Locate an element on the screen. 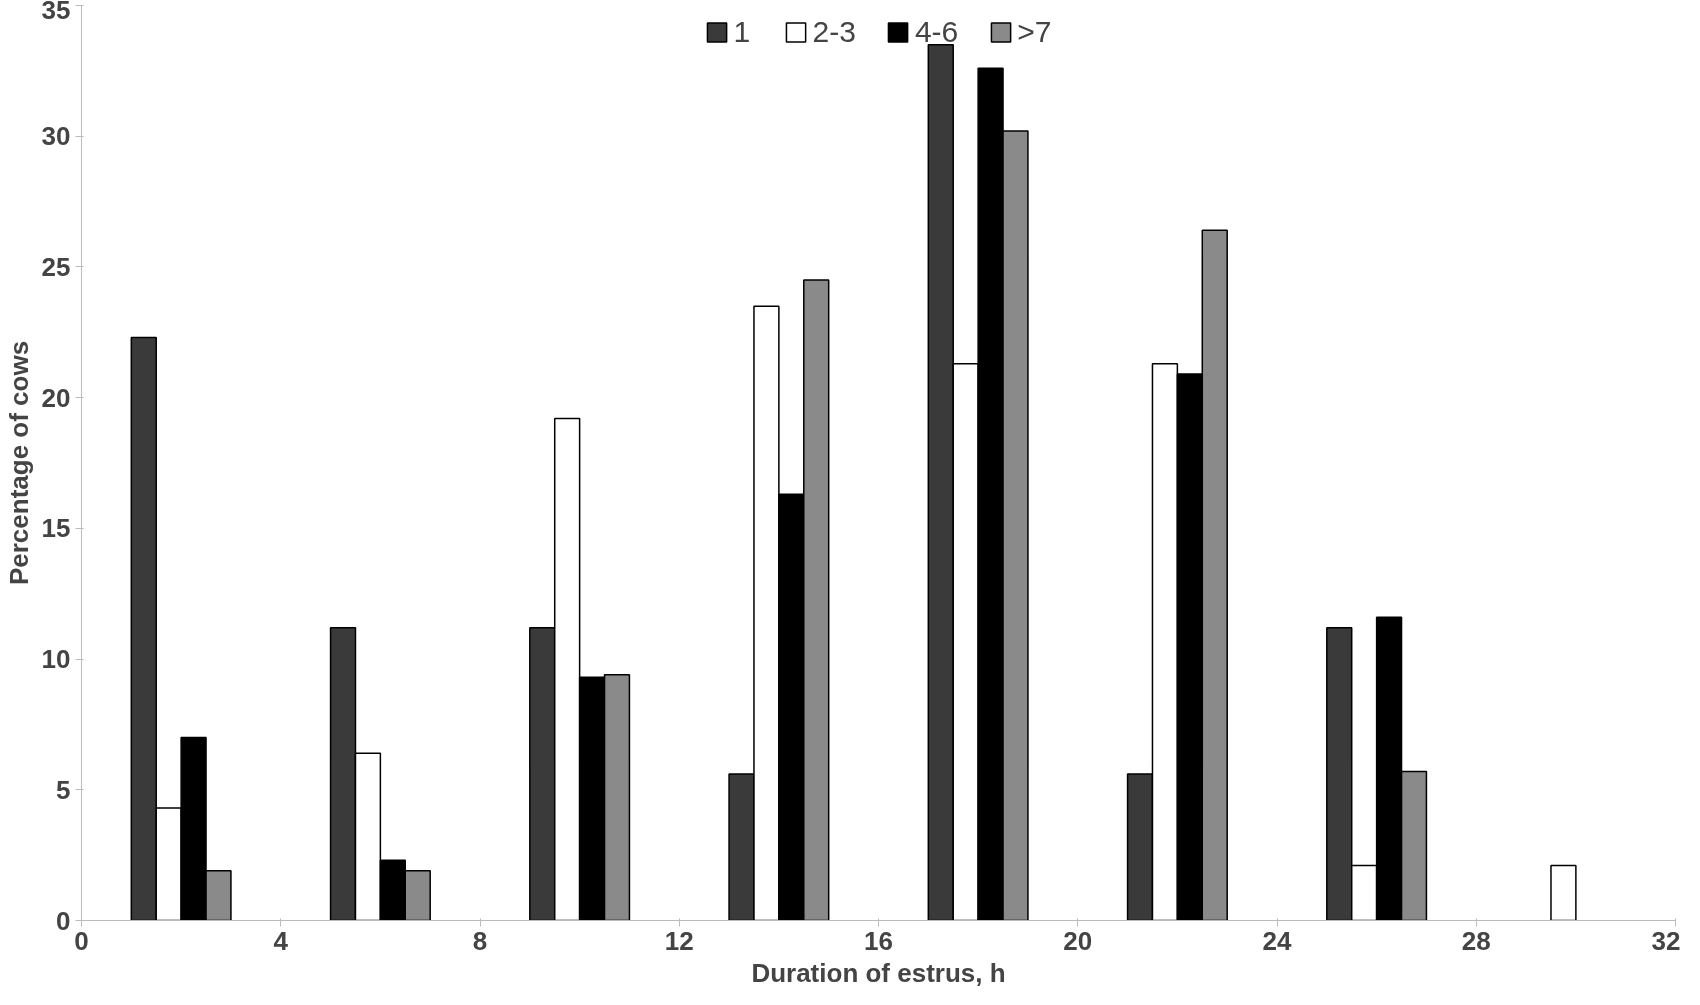 The width and height of the screenshot is (1700, 1005). y-tick-label: 20 is located at coordinates (56, 397).